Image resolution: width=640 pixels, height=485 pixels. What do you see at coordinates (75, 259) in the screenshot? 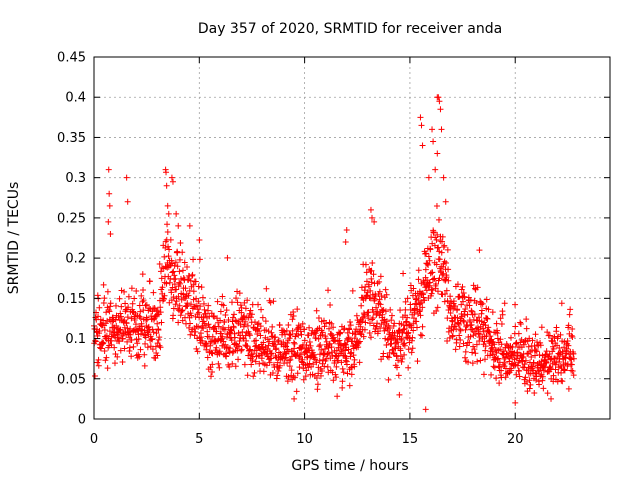
I see `y-tick-label: 0.2` at bounding box center [75, 259].